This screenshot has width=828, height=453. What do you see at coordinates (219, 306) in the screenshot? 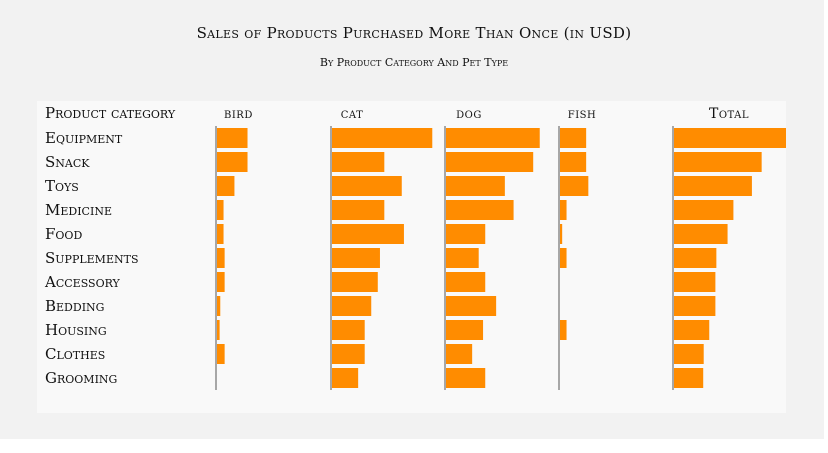
I see `bar-bird-bedding` at bounding box center [219, 306].